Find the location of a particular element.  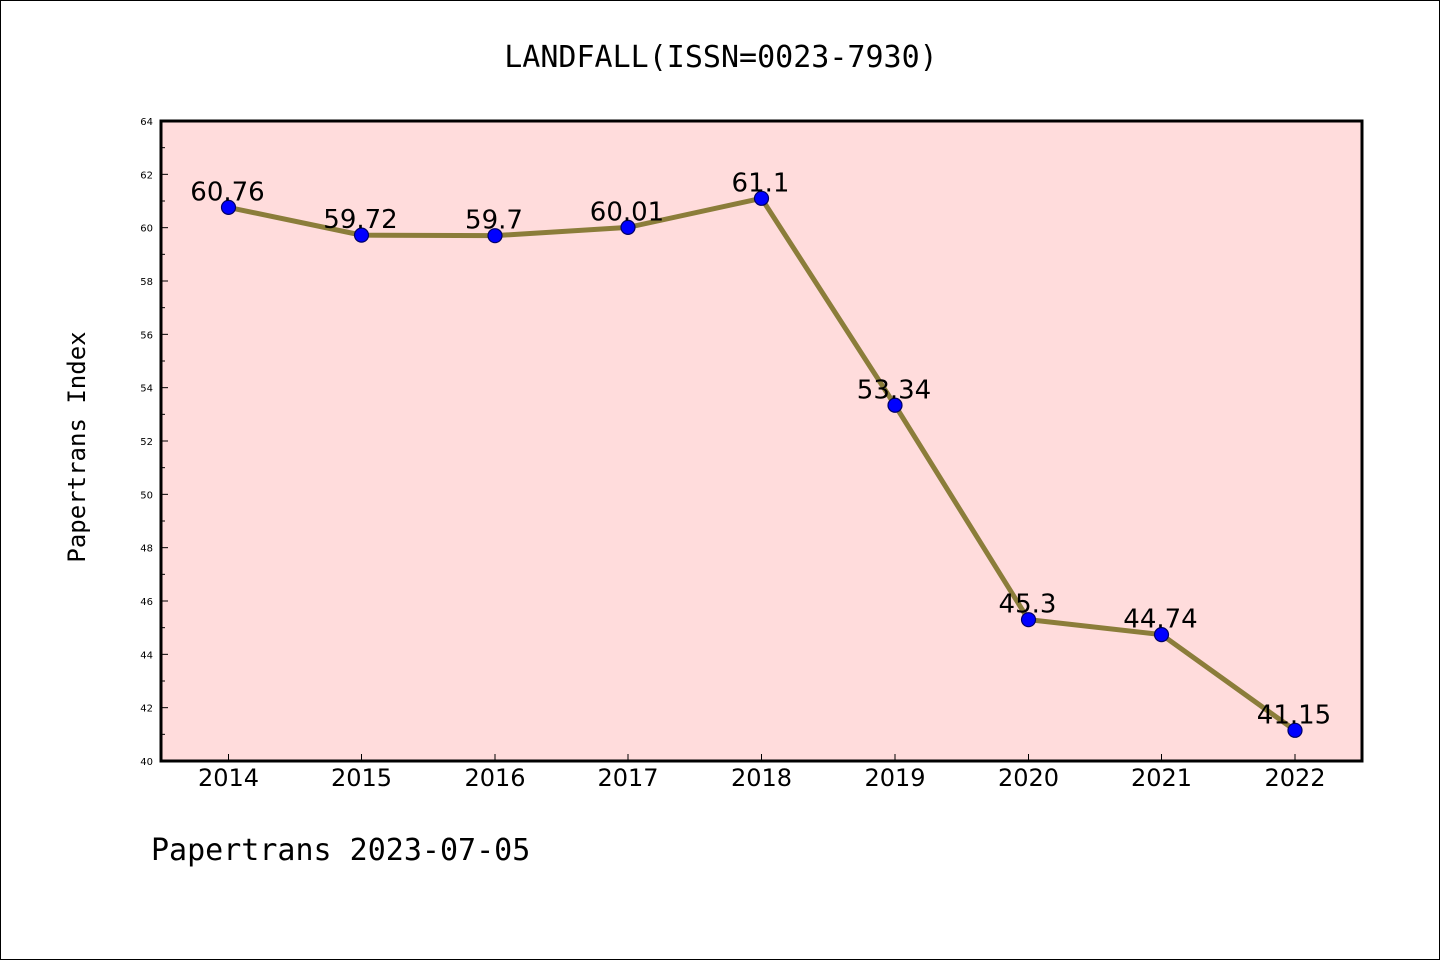

footer-text: Papertrans 2023-07-05 is located at coordinates (341, 850).